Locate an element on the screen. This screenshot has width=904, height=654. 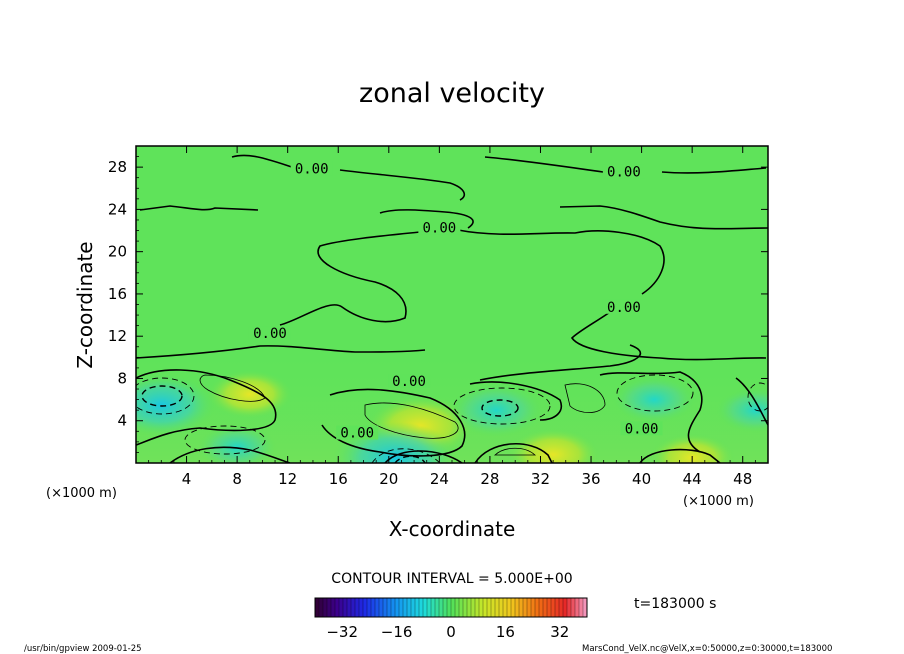
colorbar-tick-label: 0 is located at coordinates (451, 632).